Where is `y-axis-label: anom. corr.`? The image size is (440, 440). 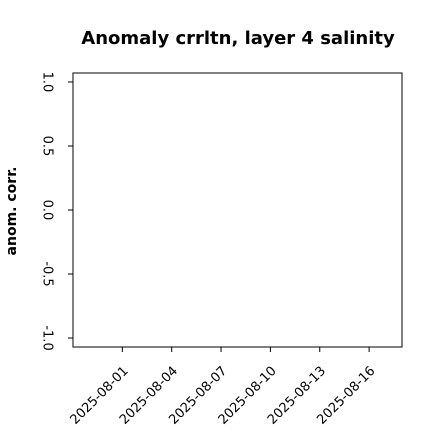
y-axis-label: anom. corr. is located at coordinates (12, 211).